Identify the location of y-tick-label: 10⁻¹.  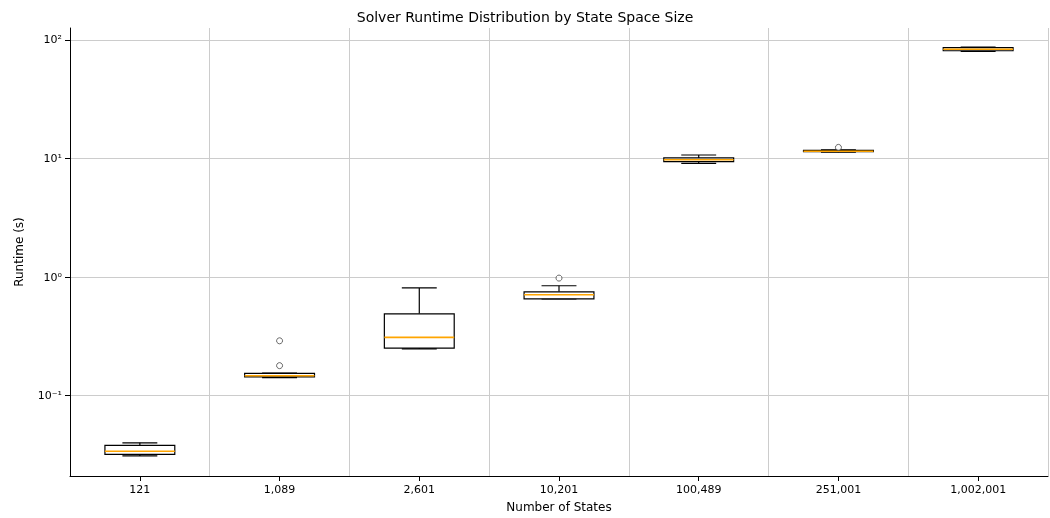
(49, 396).